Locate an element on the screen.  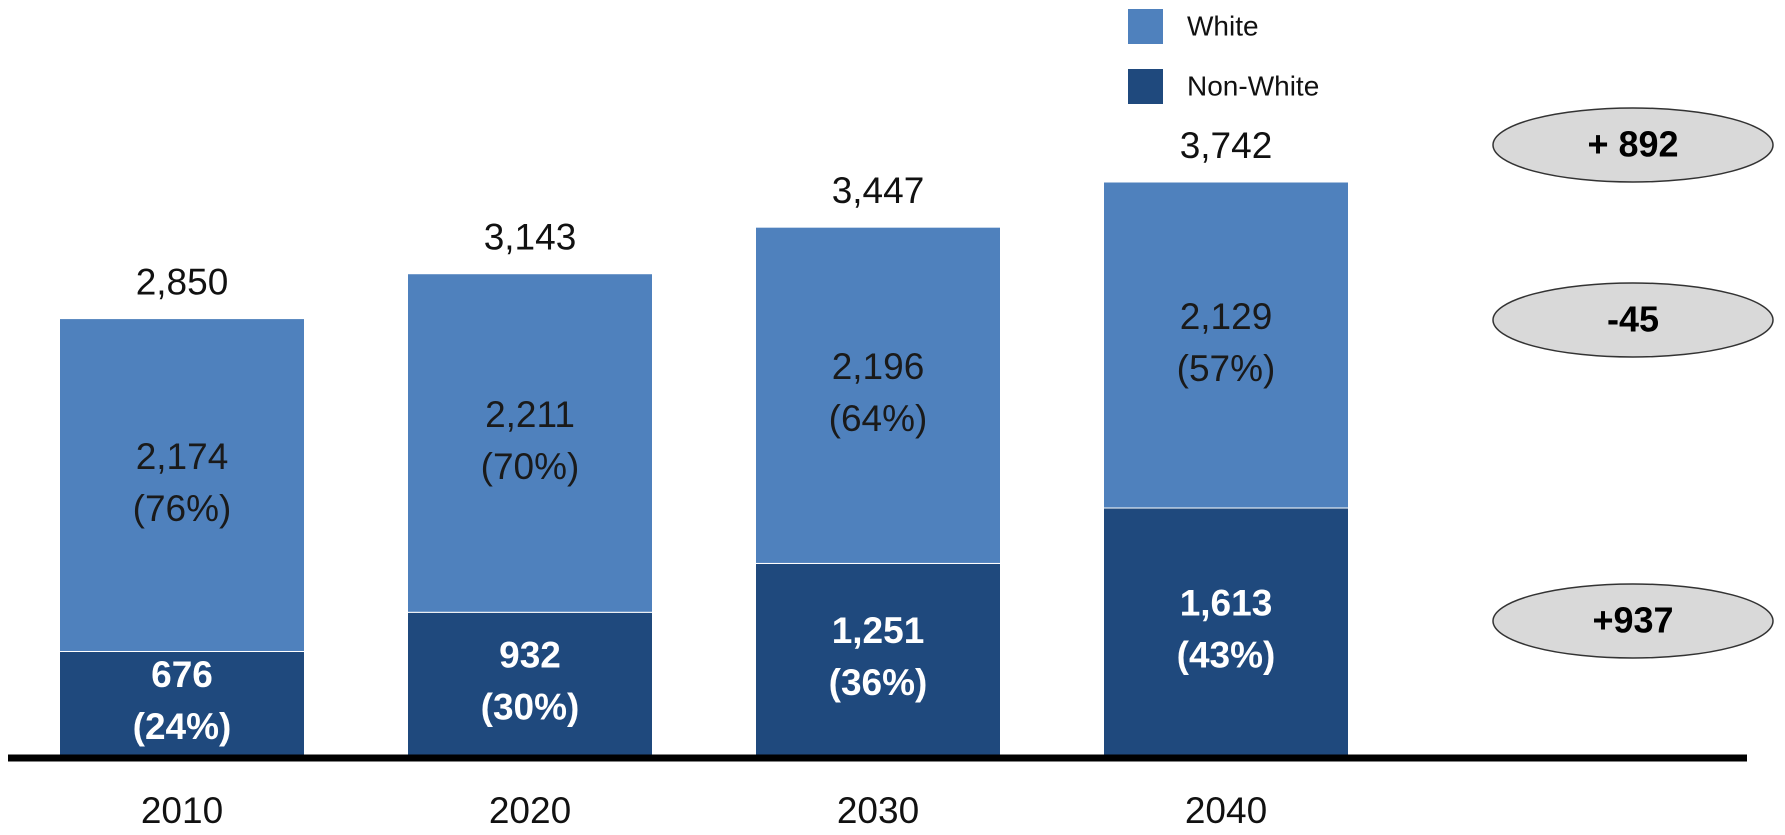
percent-label: (70%) is located at coordinates (530, 466).